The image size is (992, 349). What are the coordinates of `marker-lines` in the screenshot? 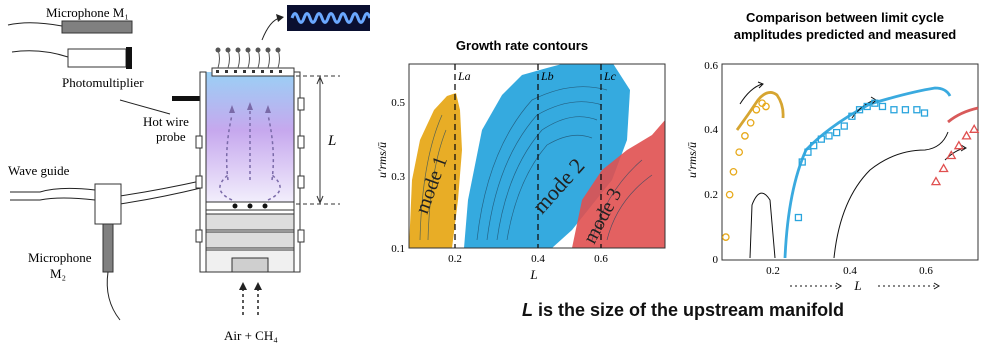 It's located at (528, 156).